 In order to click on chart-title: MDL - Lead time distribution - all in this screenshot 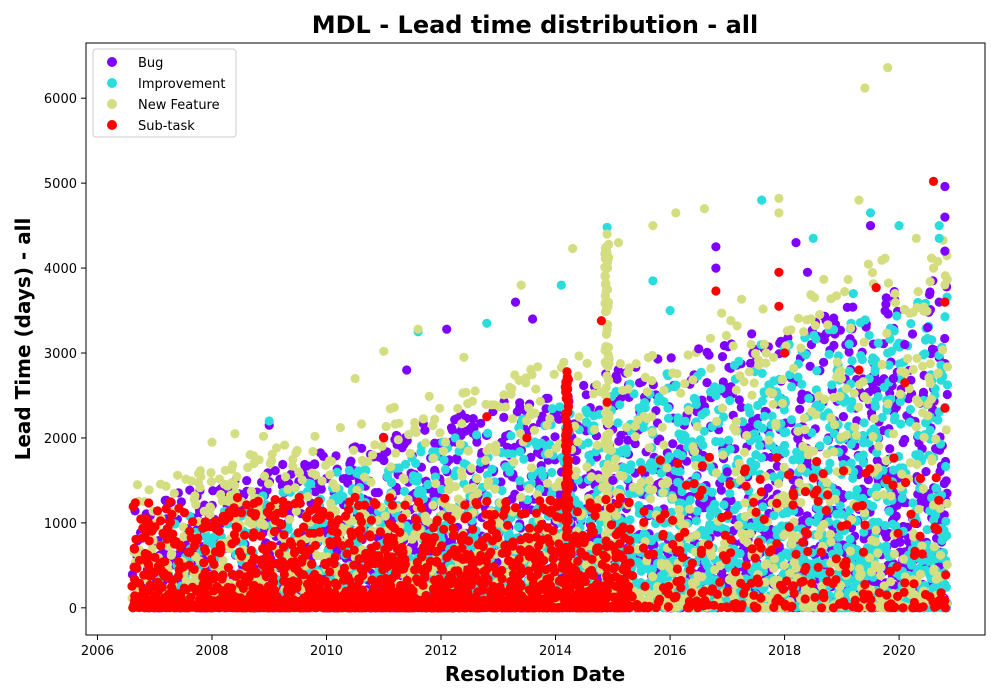, I will do `click(535, 25)`.